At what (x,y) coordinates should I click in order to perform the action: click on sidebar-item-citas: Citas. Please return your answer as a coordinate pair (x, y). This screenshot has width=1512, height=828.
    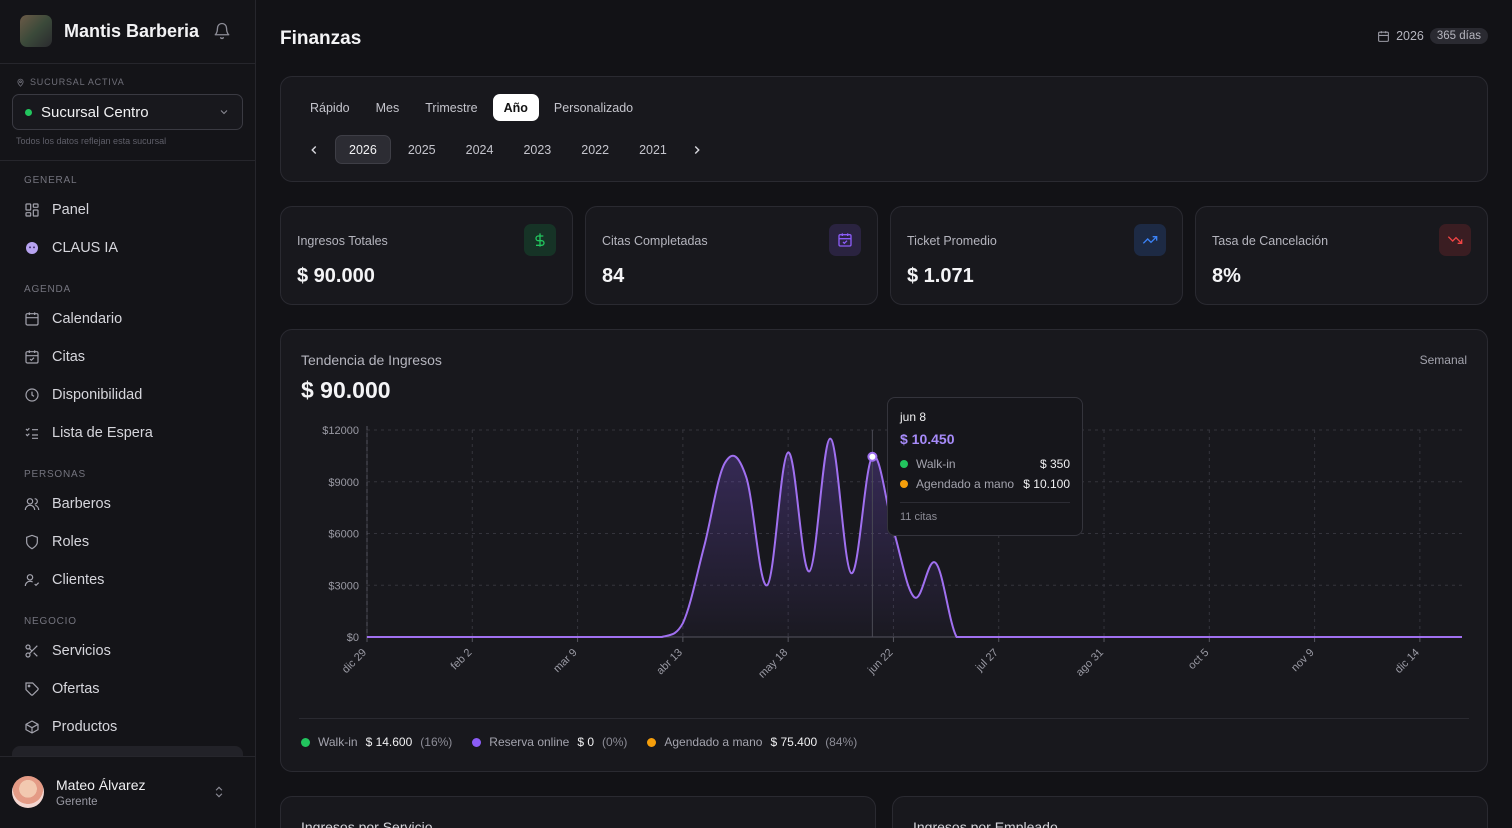
    Looking at the image, I should click on (128, 357).